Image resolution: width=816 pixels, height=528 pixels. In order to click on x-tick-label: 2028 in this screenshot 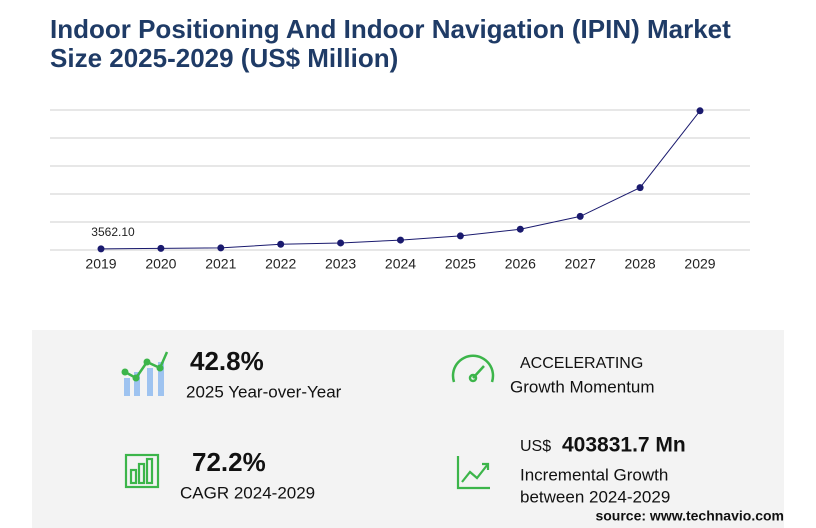, I will do `click(640, 264)`.